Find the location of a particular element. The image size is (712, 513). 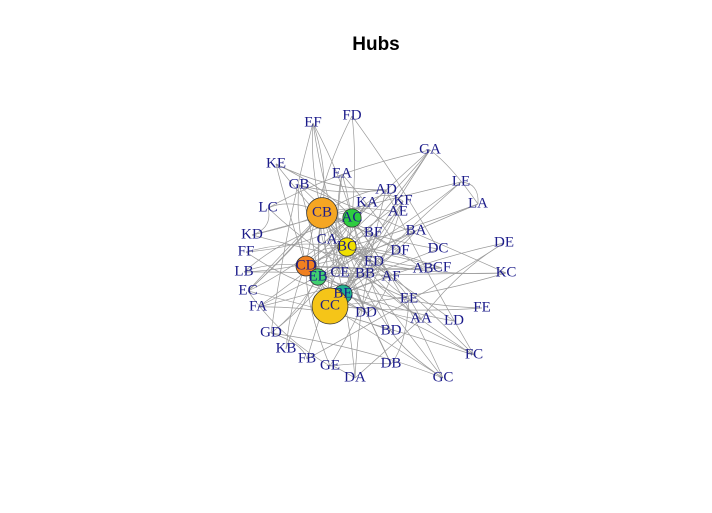

node-label: CB is located at coordinates (322, 212).